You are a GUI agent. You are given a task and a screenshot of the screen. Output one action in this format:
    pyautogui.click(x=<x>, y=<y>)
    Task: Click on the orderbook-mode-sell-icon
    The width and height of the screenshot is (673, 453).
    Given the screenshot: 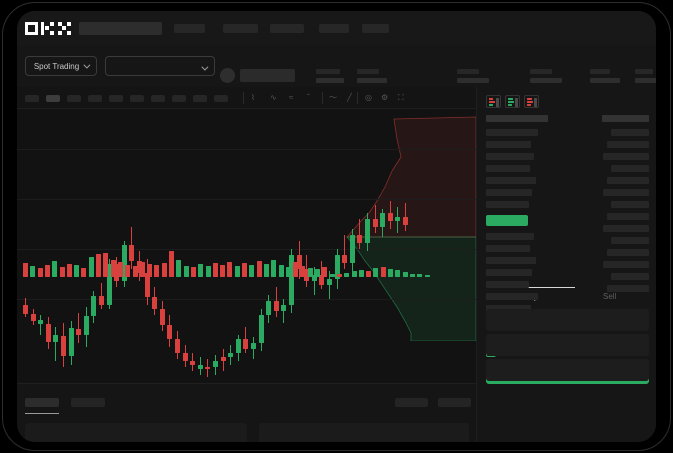 What is the action you would take?
    pyautogui.click(x=531, y=101)
    